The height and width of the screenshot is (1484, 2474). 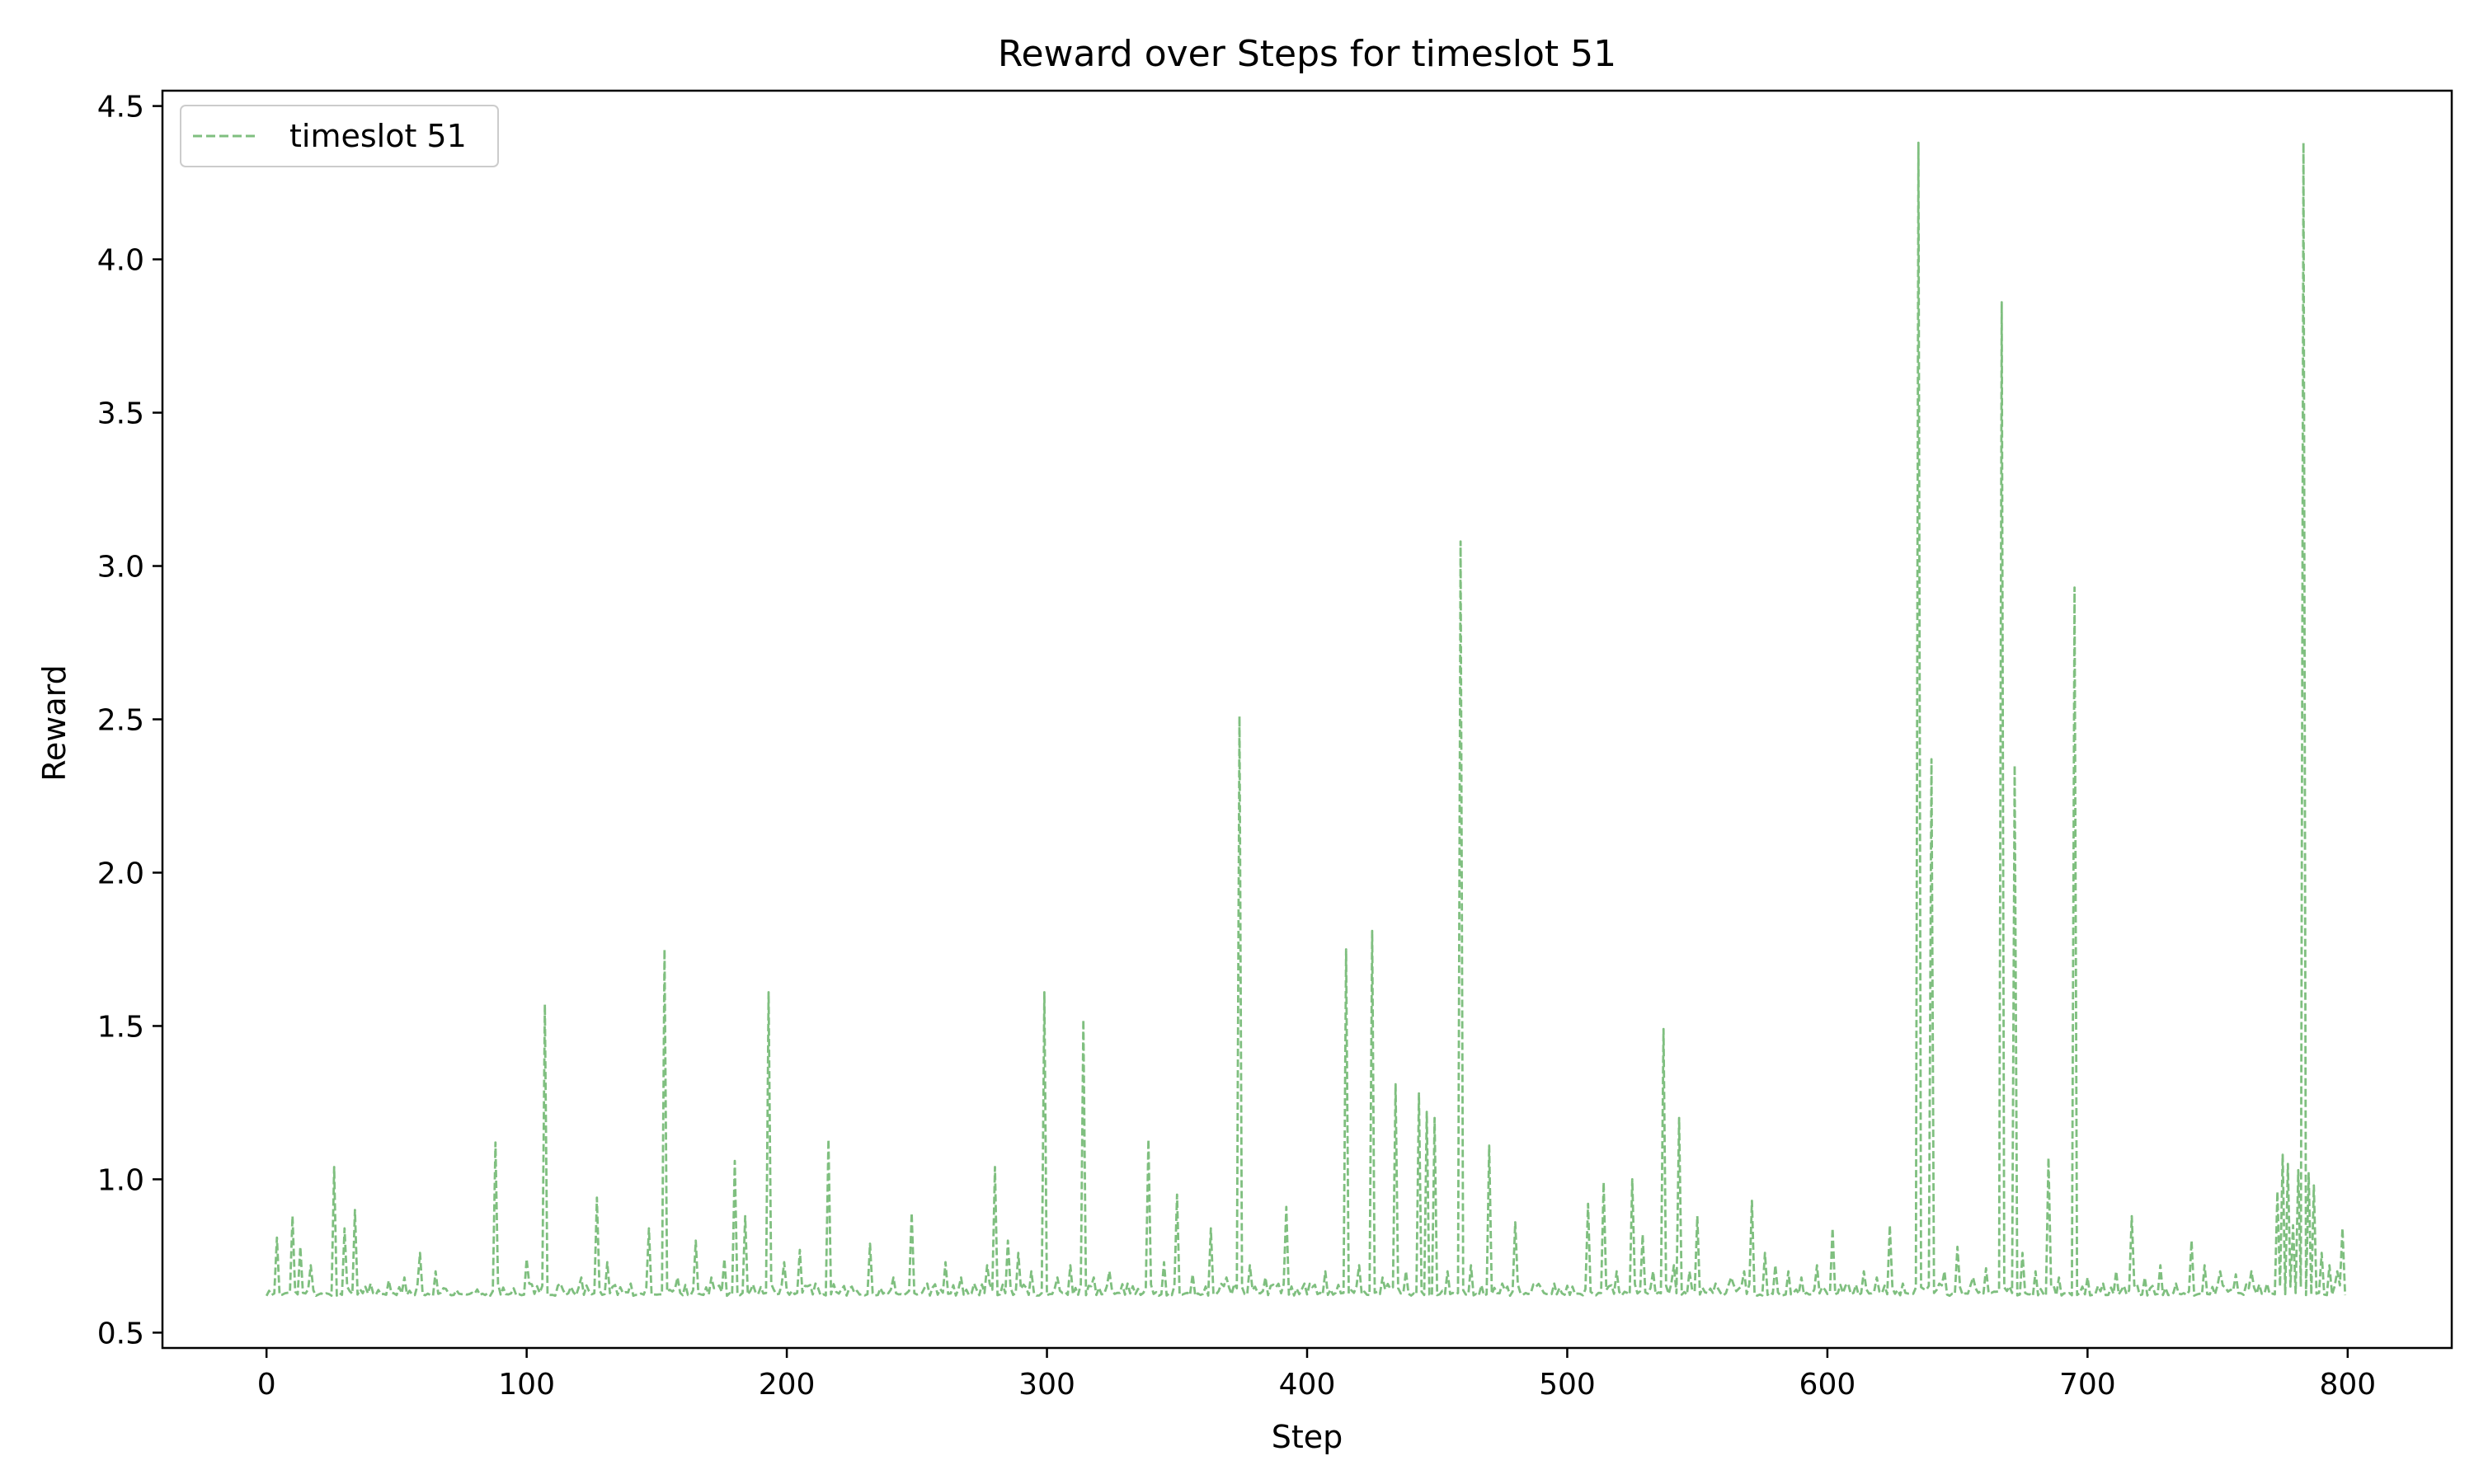 I want to click on x-tick-label: 0, so click(x=266, y=1385).